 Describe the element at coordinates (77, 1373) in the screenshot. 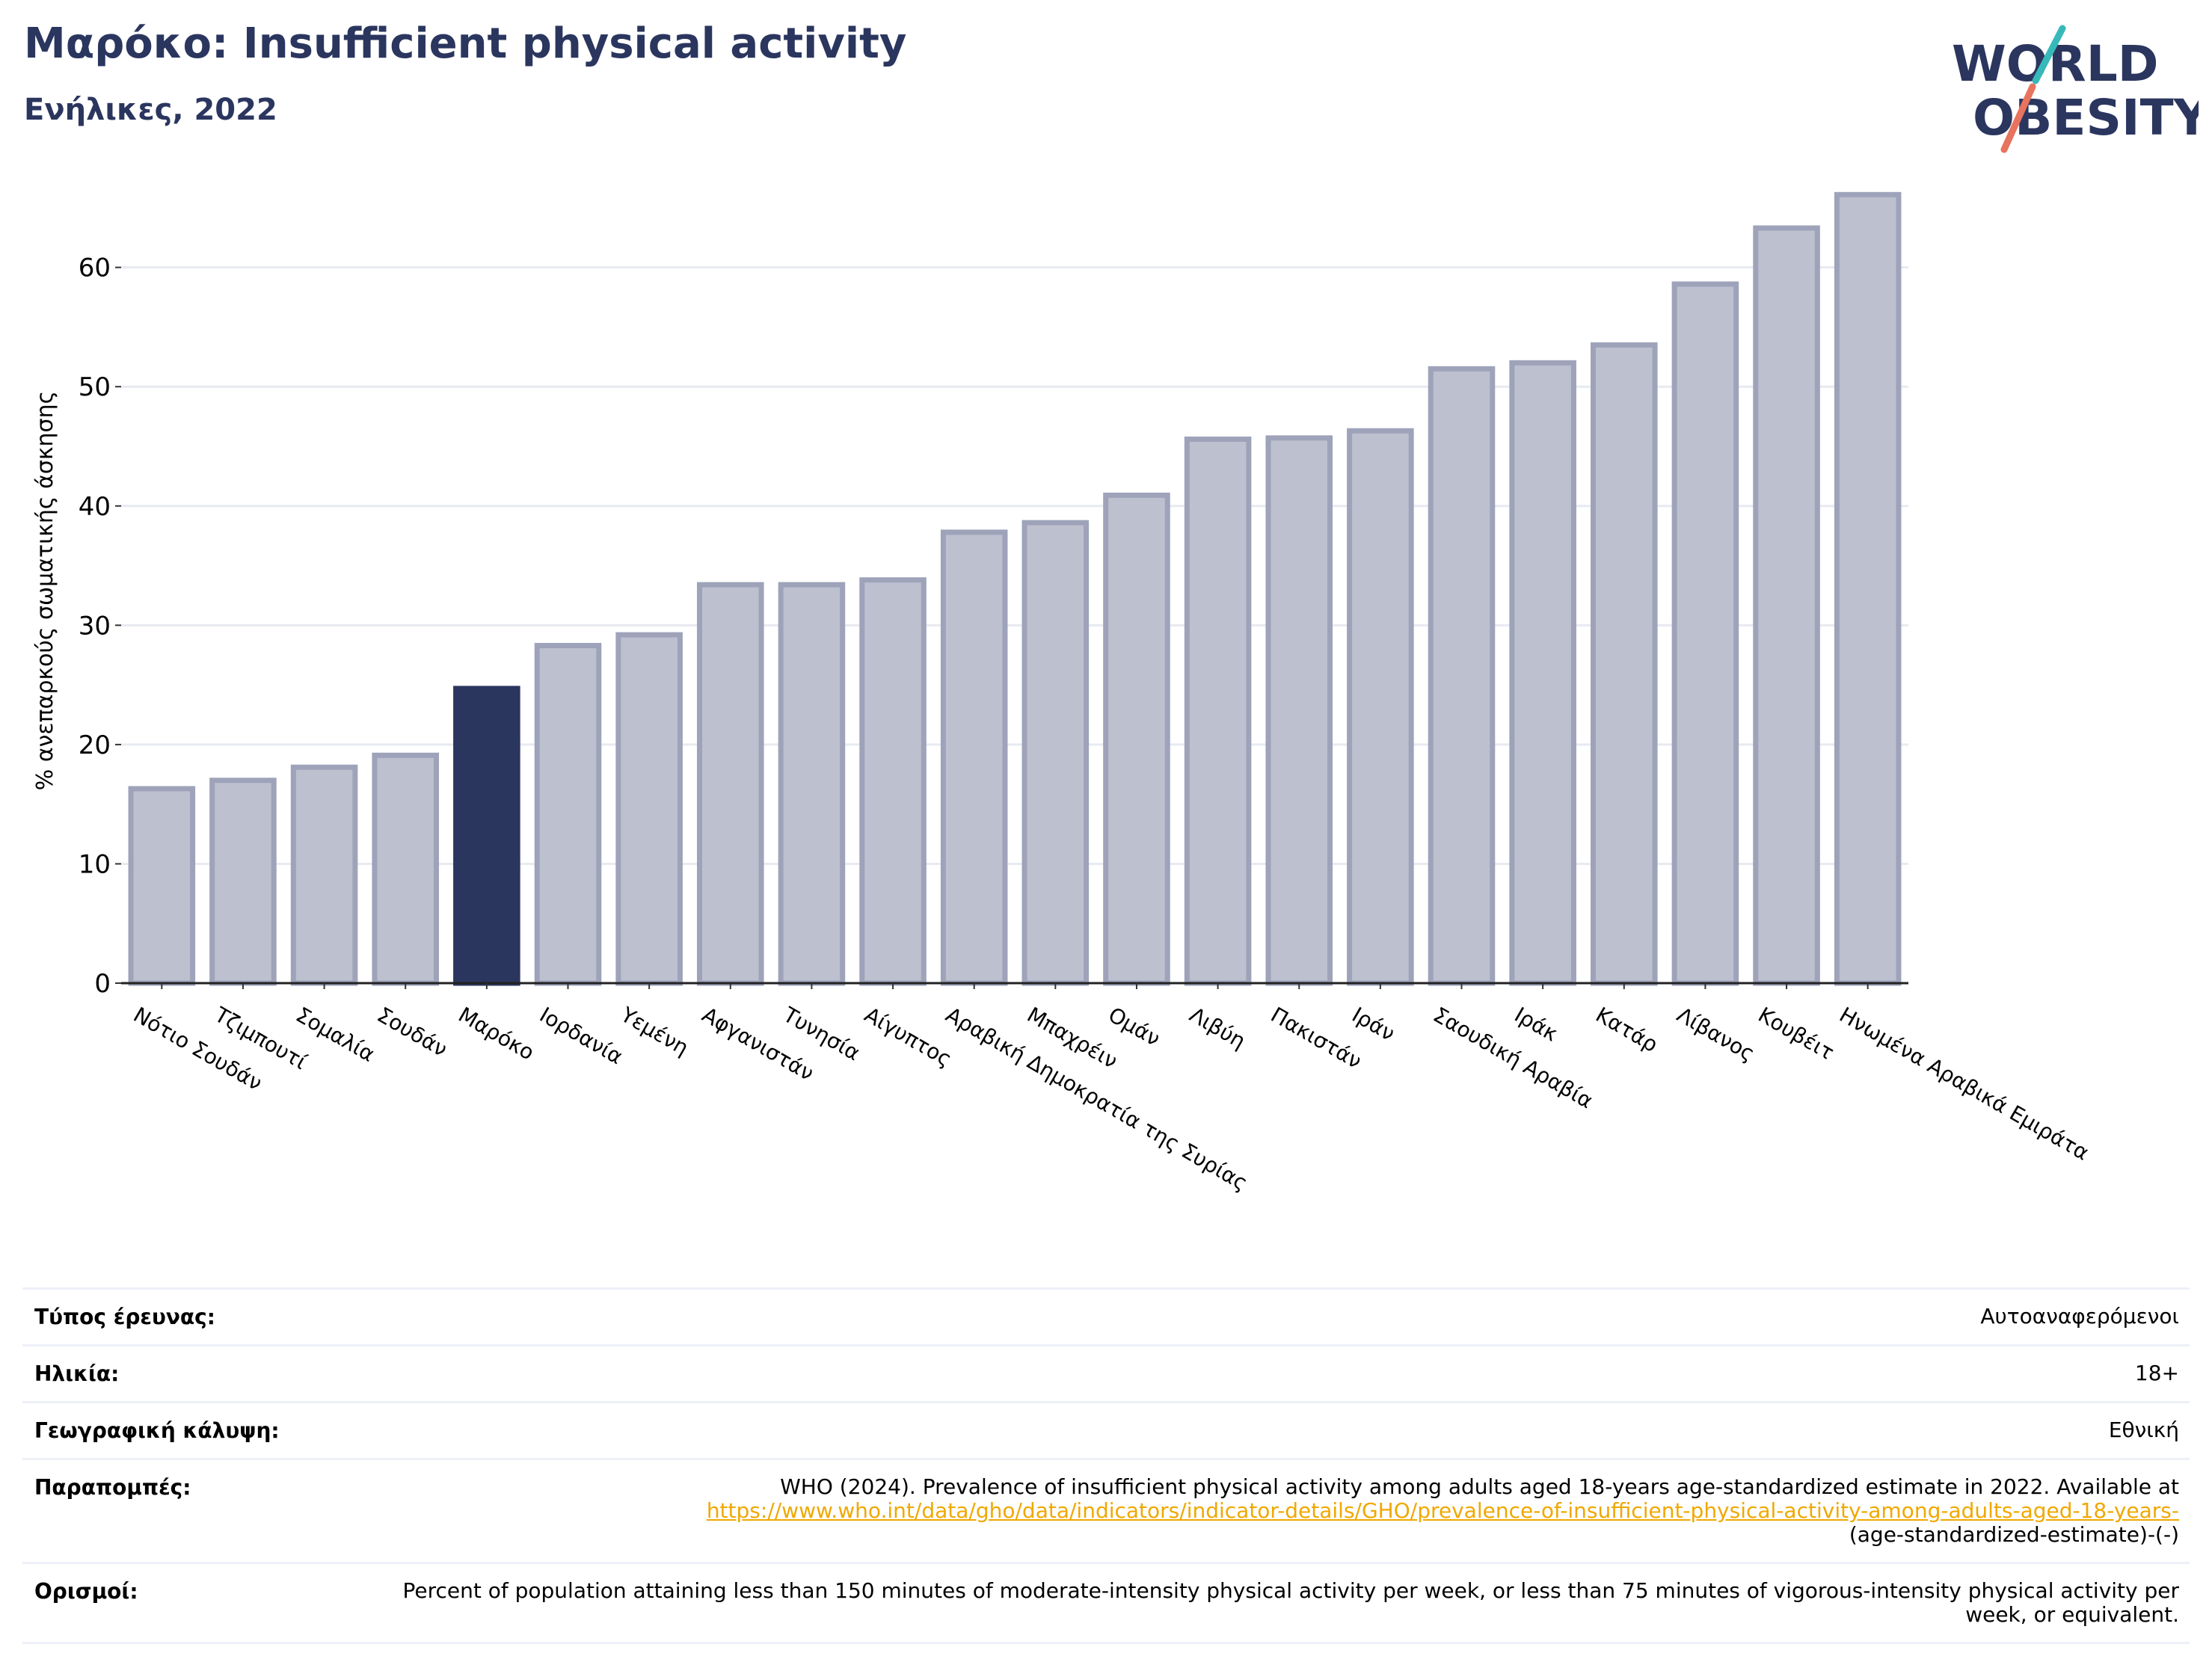

I see `meta-label: Ηλικία:` at that location.